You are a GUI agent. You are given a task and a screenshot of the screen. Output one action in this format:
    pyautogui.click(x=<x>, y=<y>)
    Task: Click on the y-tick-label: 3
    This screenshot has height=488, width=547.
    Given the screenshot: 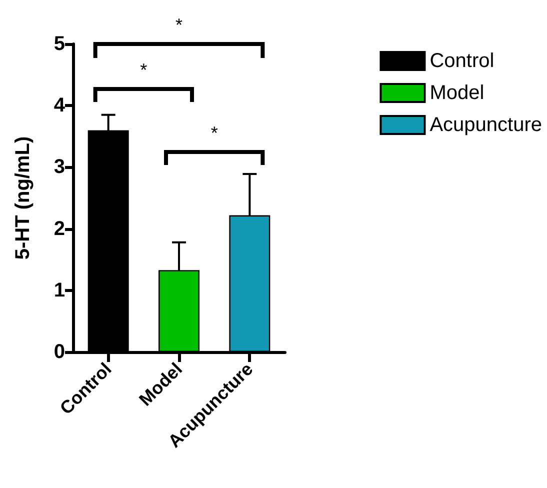 What is the action you would take?
    pyautogui.click(x=59, y=167)
    